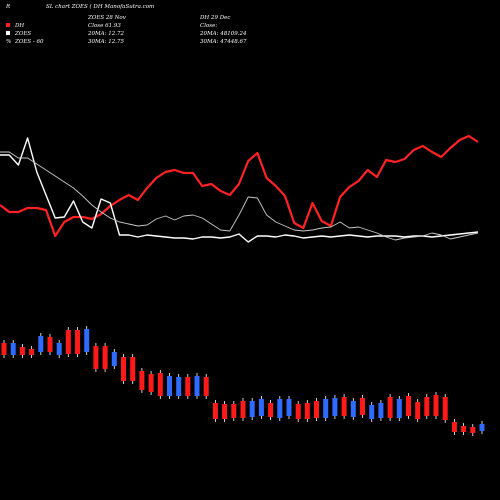 Image resolution: width=500 pixels, height=500 pixels. Describe the element at coordinates (100, 6) in the screenshot. I see `chart-title: SL chart ZOES ( DH ManofaSutra.com` at that location.